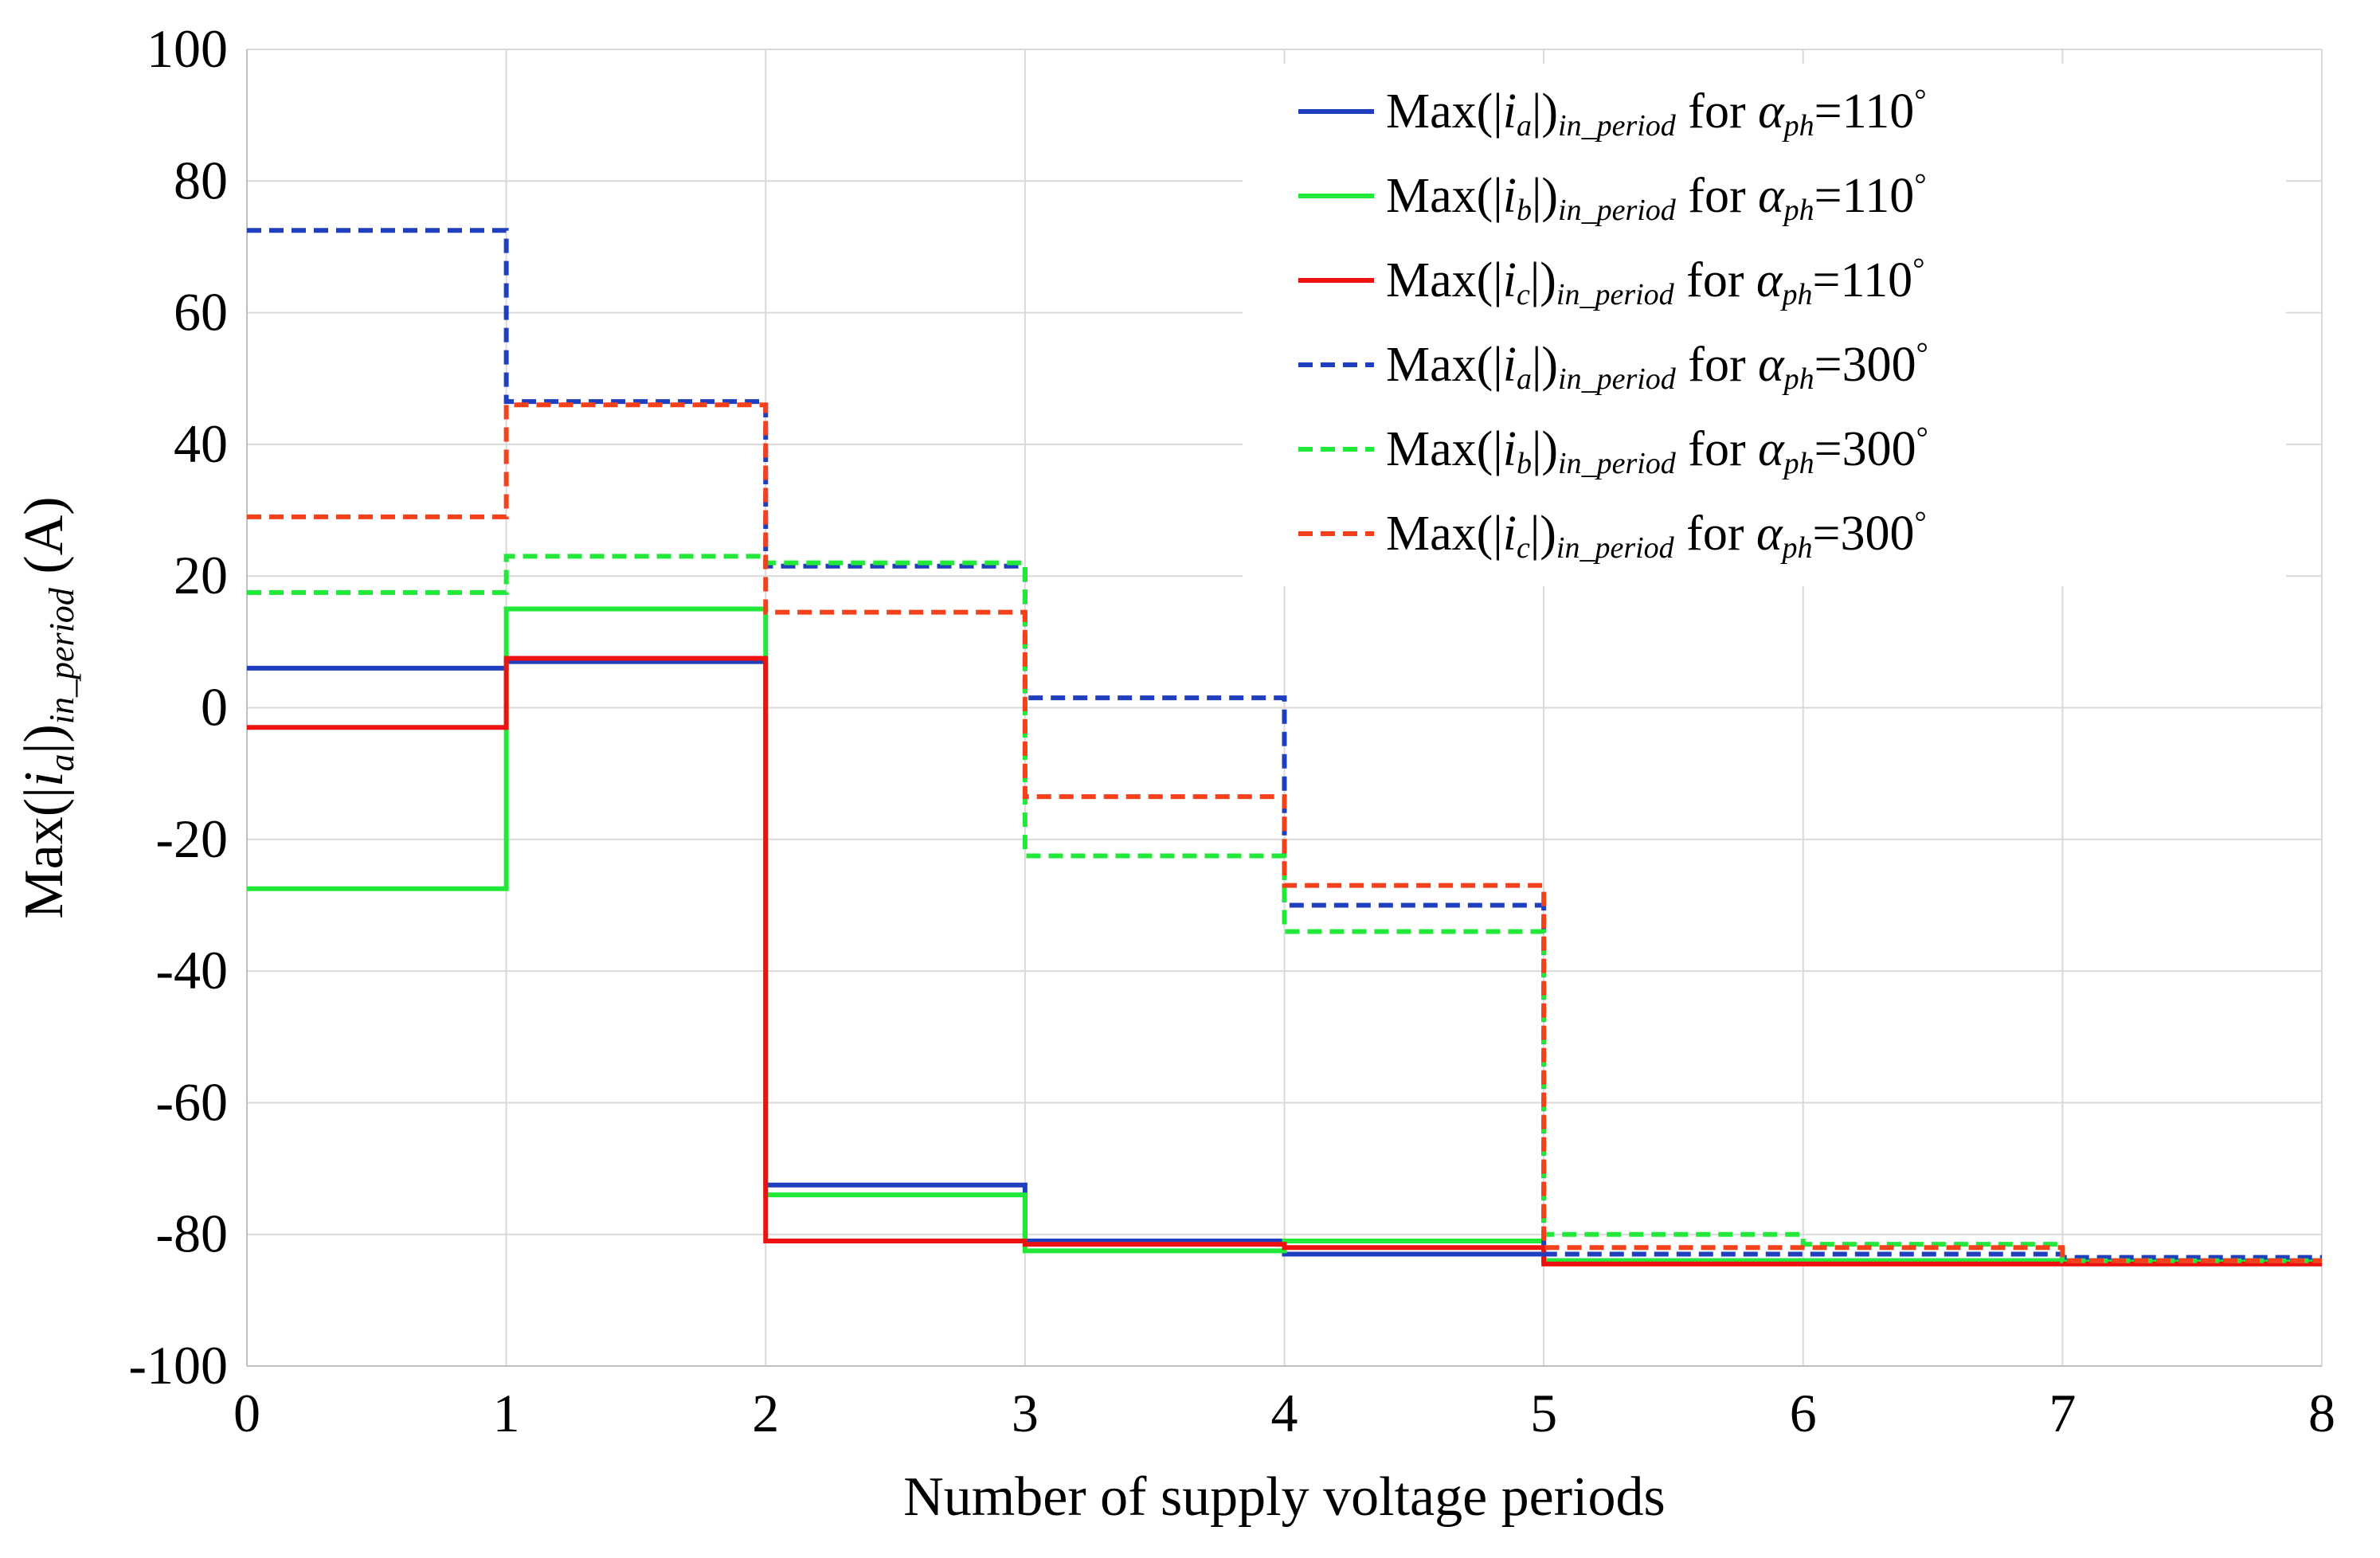  Describe the element at coordinates (201, 180) in the screenshot. I see `y-tick-label: 80` at that location.